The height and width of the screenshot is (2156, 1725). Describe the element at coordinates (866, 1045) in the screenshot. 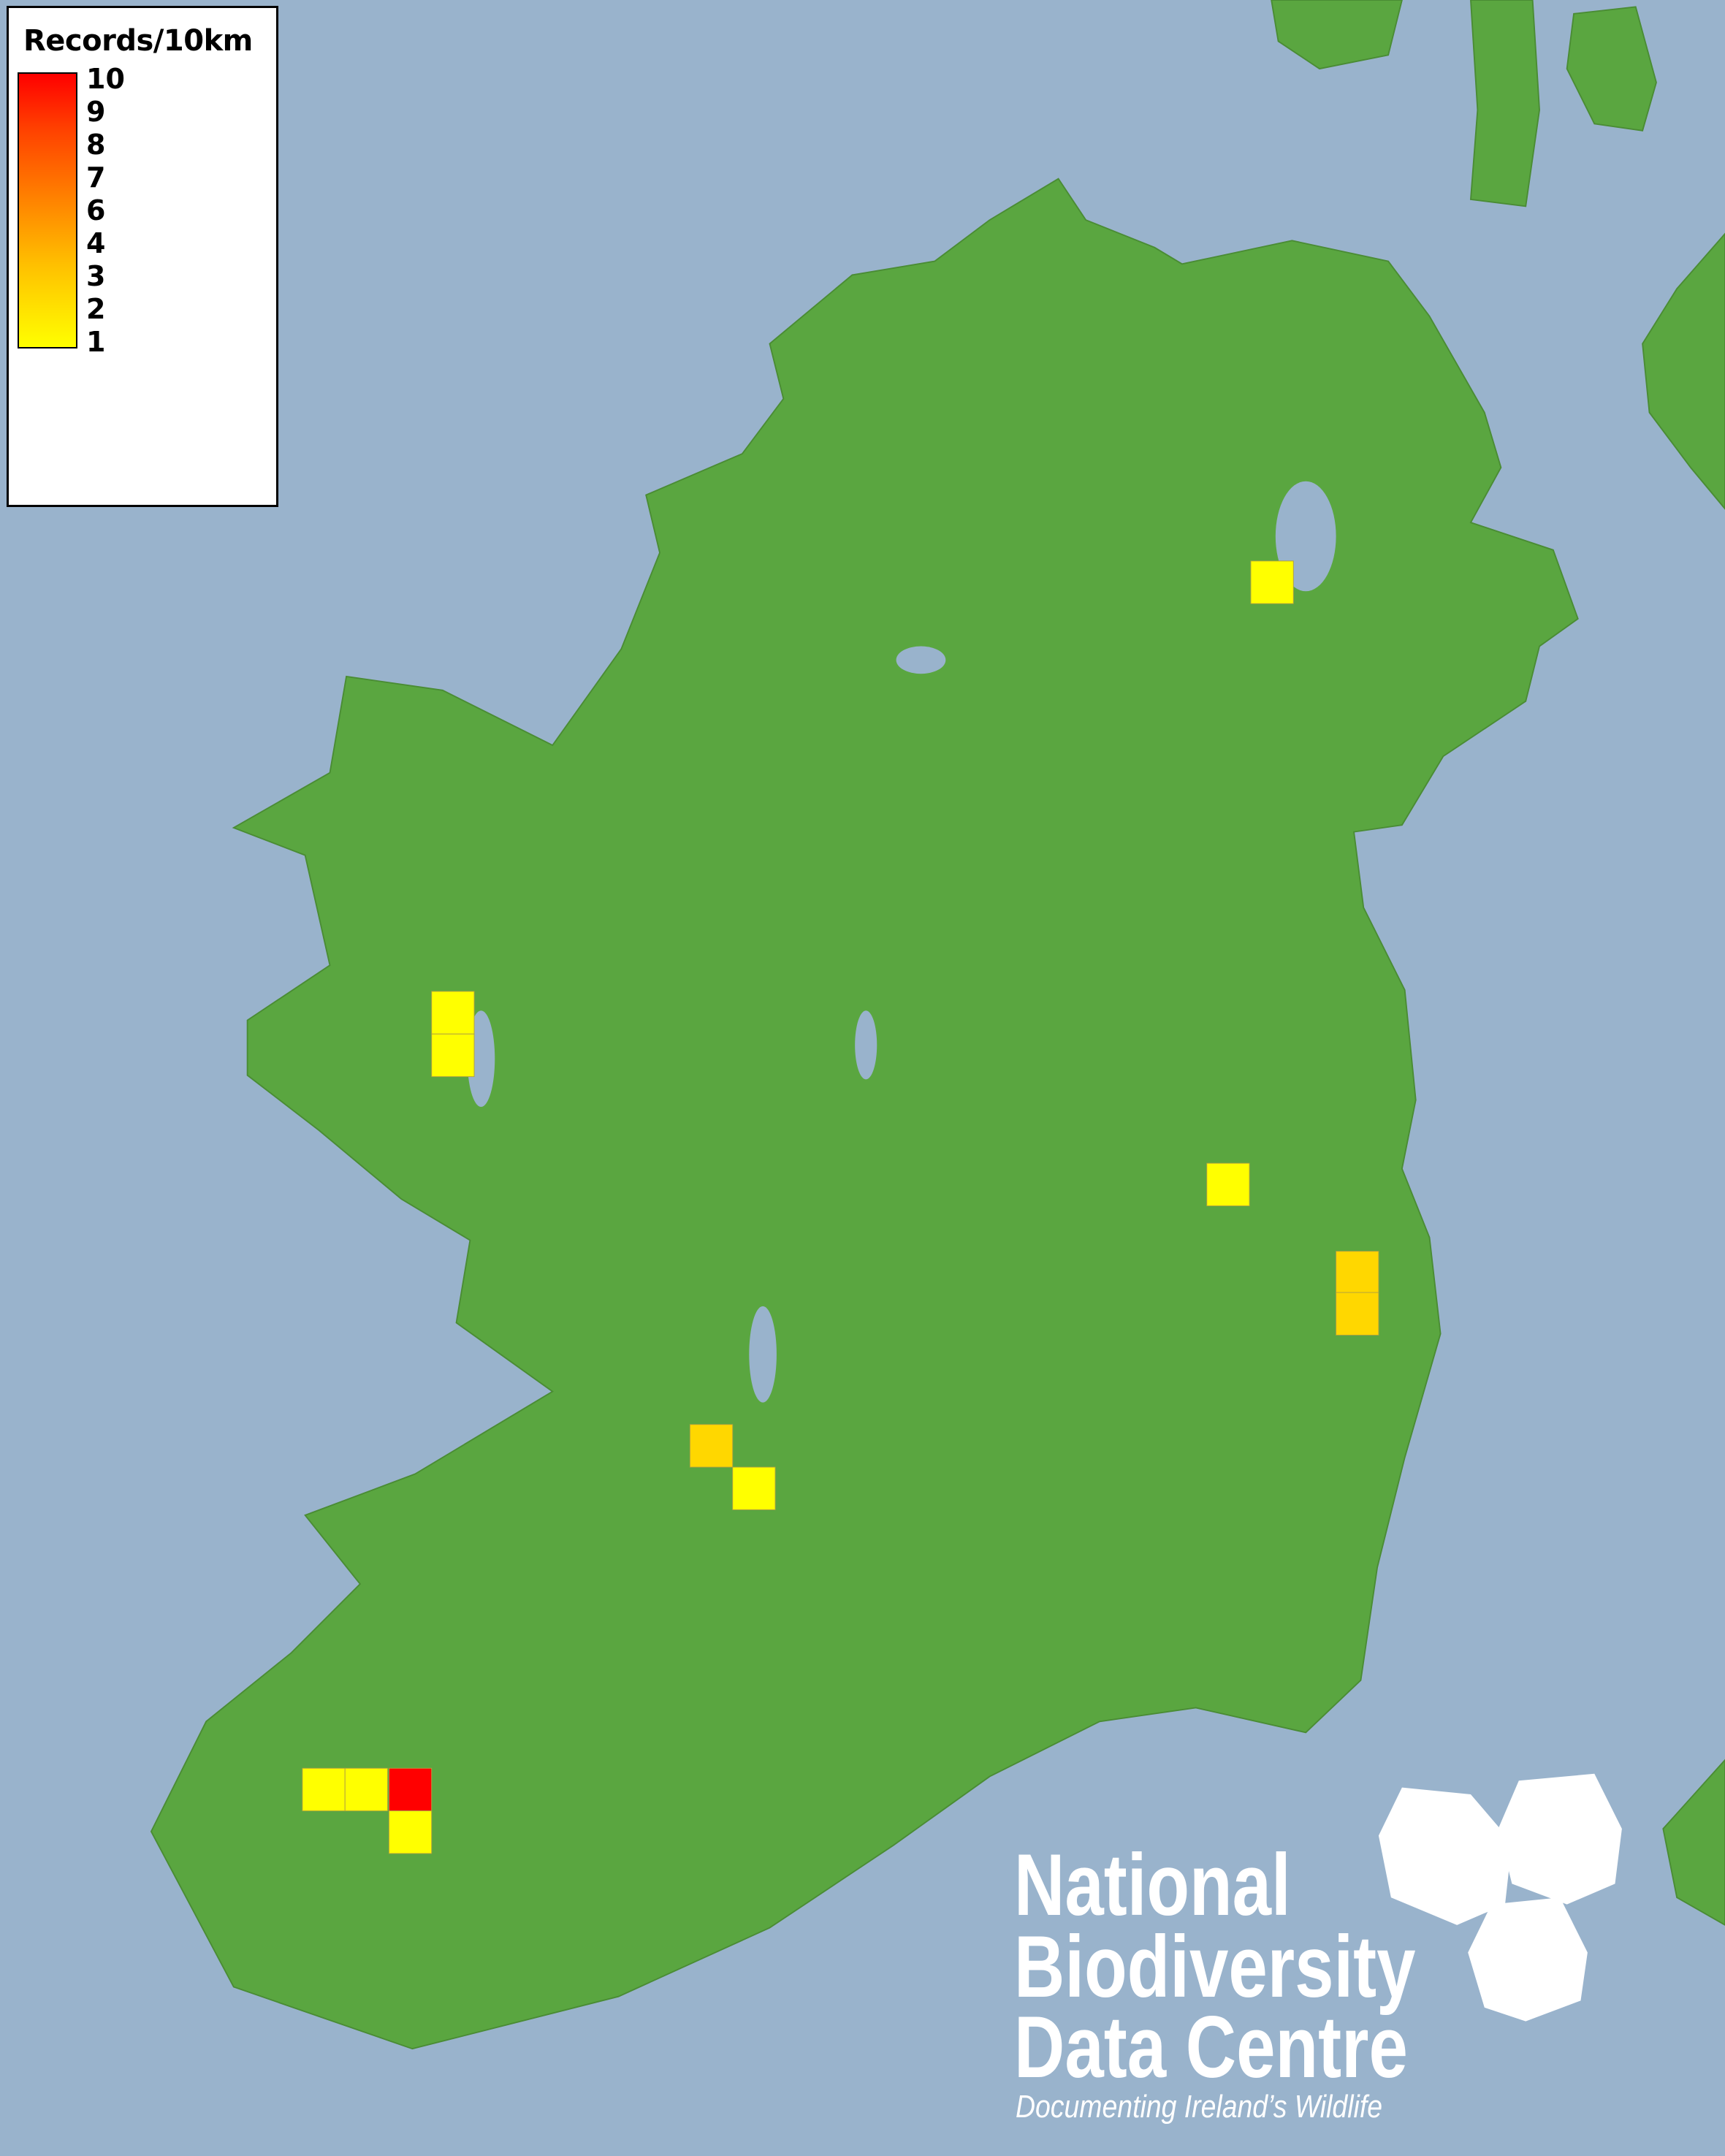

I see `lough-ree` at that location.